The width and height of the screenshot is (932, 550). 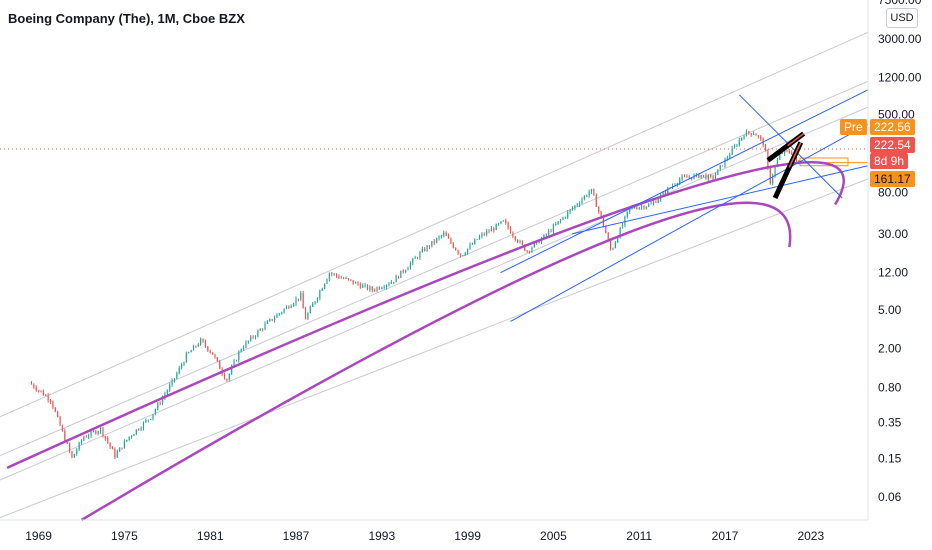 I want to click on last-price-tag: 222.54, so click(x=892, y=145).